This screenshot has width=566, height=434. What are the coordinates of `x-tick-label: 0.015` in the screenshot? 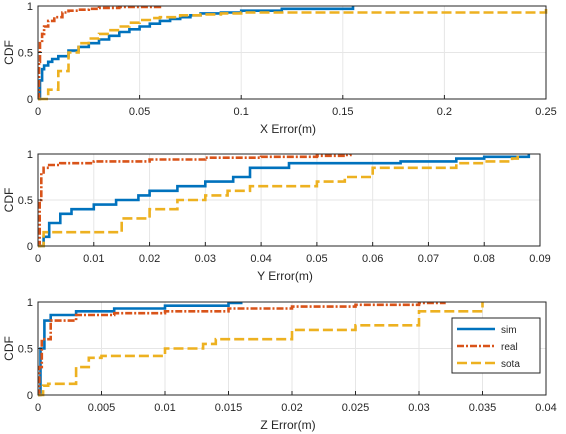 It's located at (229, 408).